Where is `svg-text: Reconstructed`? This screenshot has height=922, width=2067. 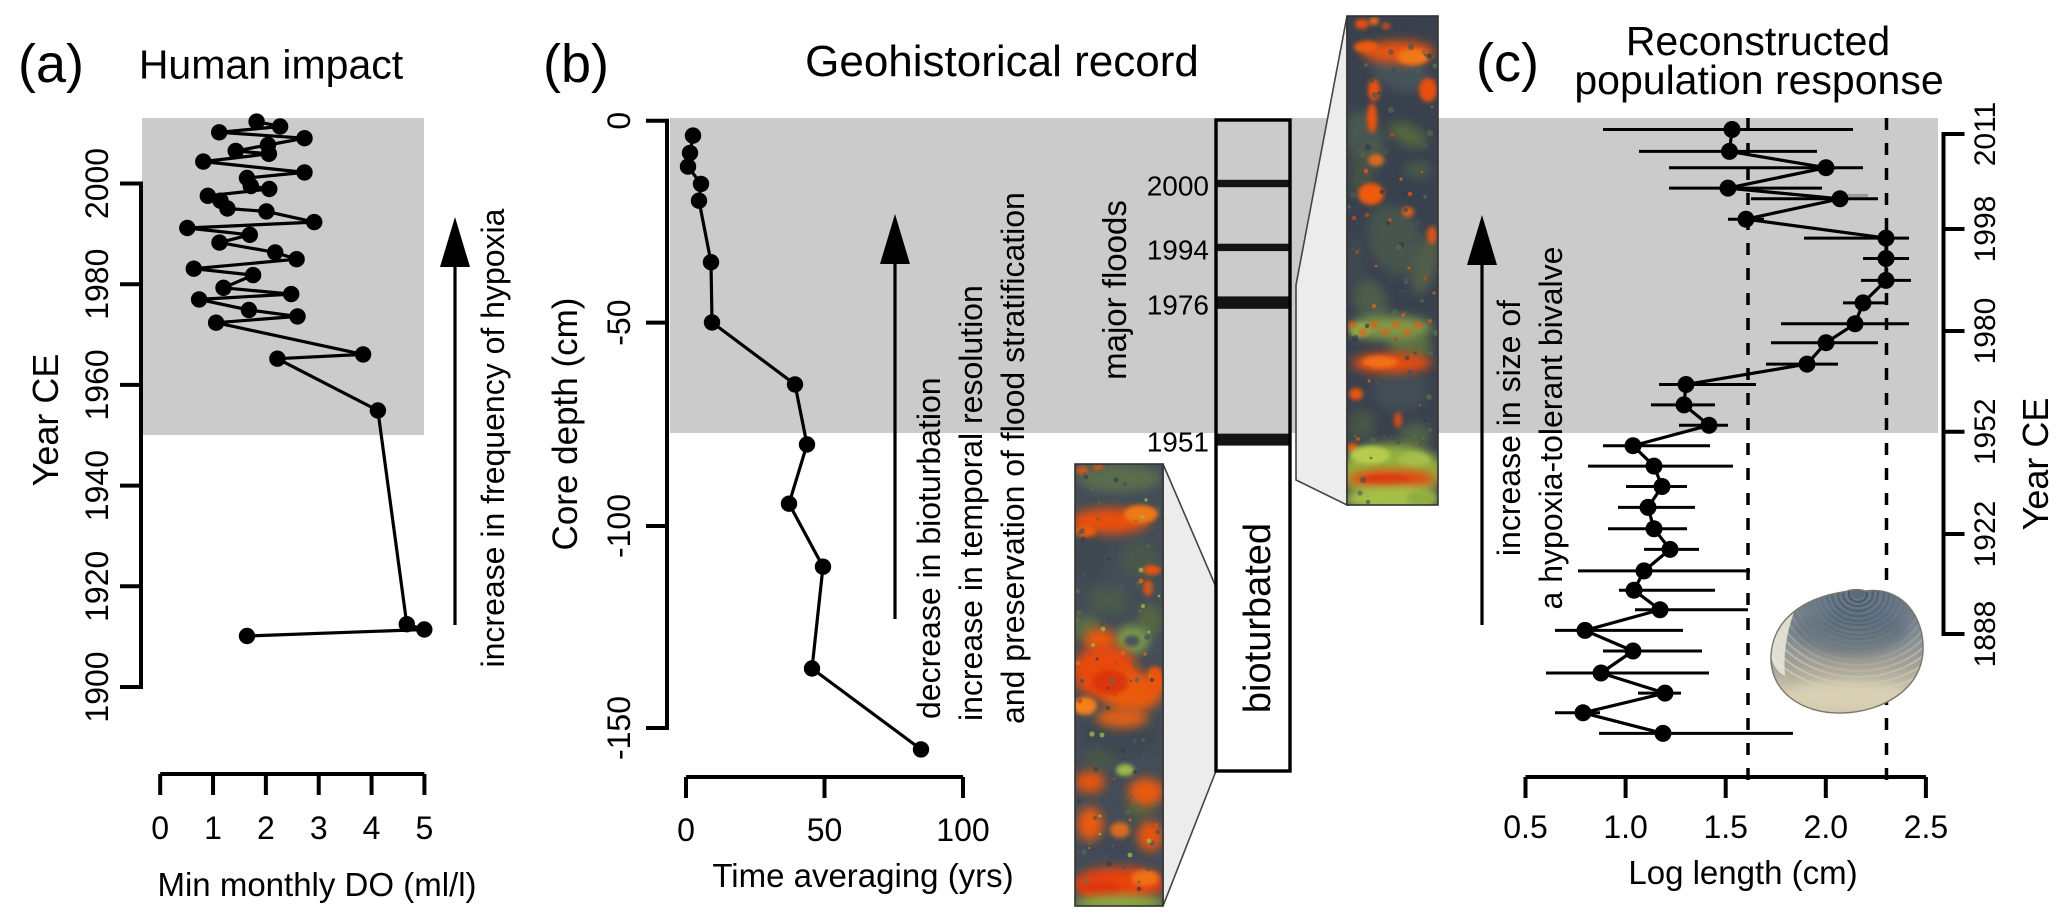
svg-text: Reconstructed is located at coordinates (1758, 41).